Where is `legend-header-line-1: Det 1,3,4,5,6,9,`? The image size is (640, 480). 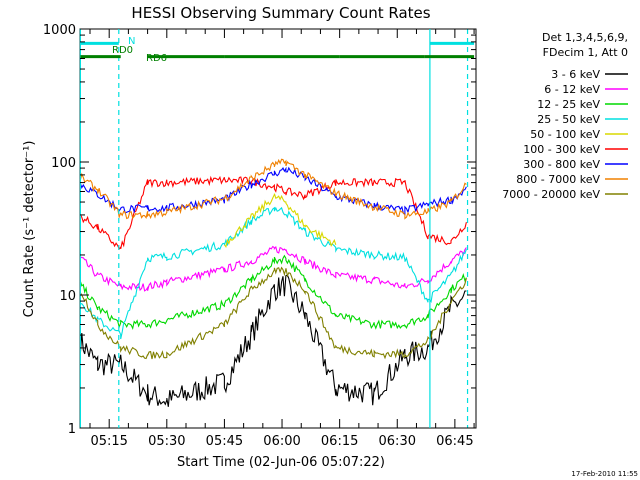 legend-header-line-1: Det 1,3,4,5,6,9, is located at coordinates (585, 37).